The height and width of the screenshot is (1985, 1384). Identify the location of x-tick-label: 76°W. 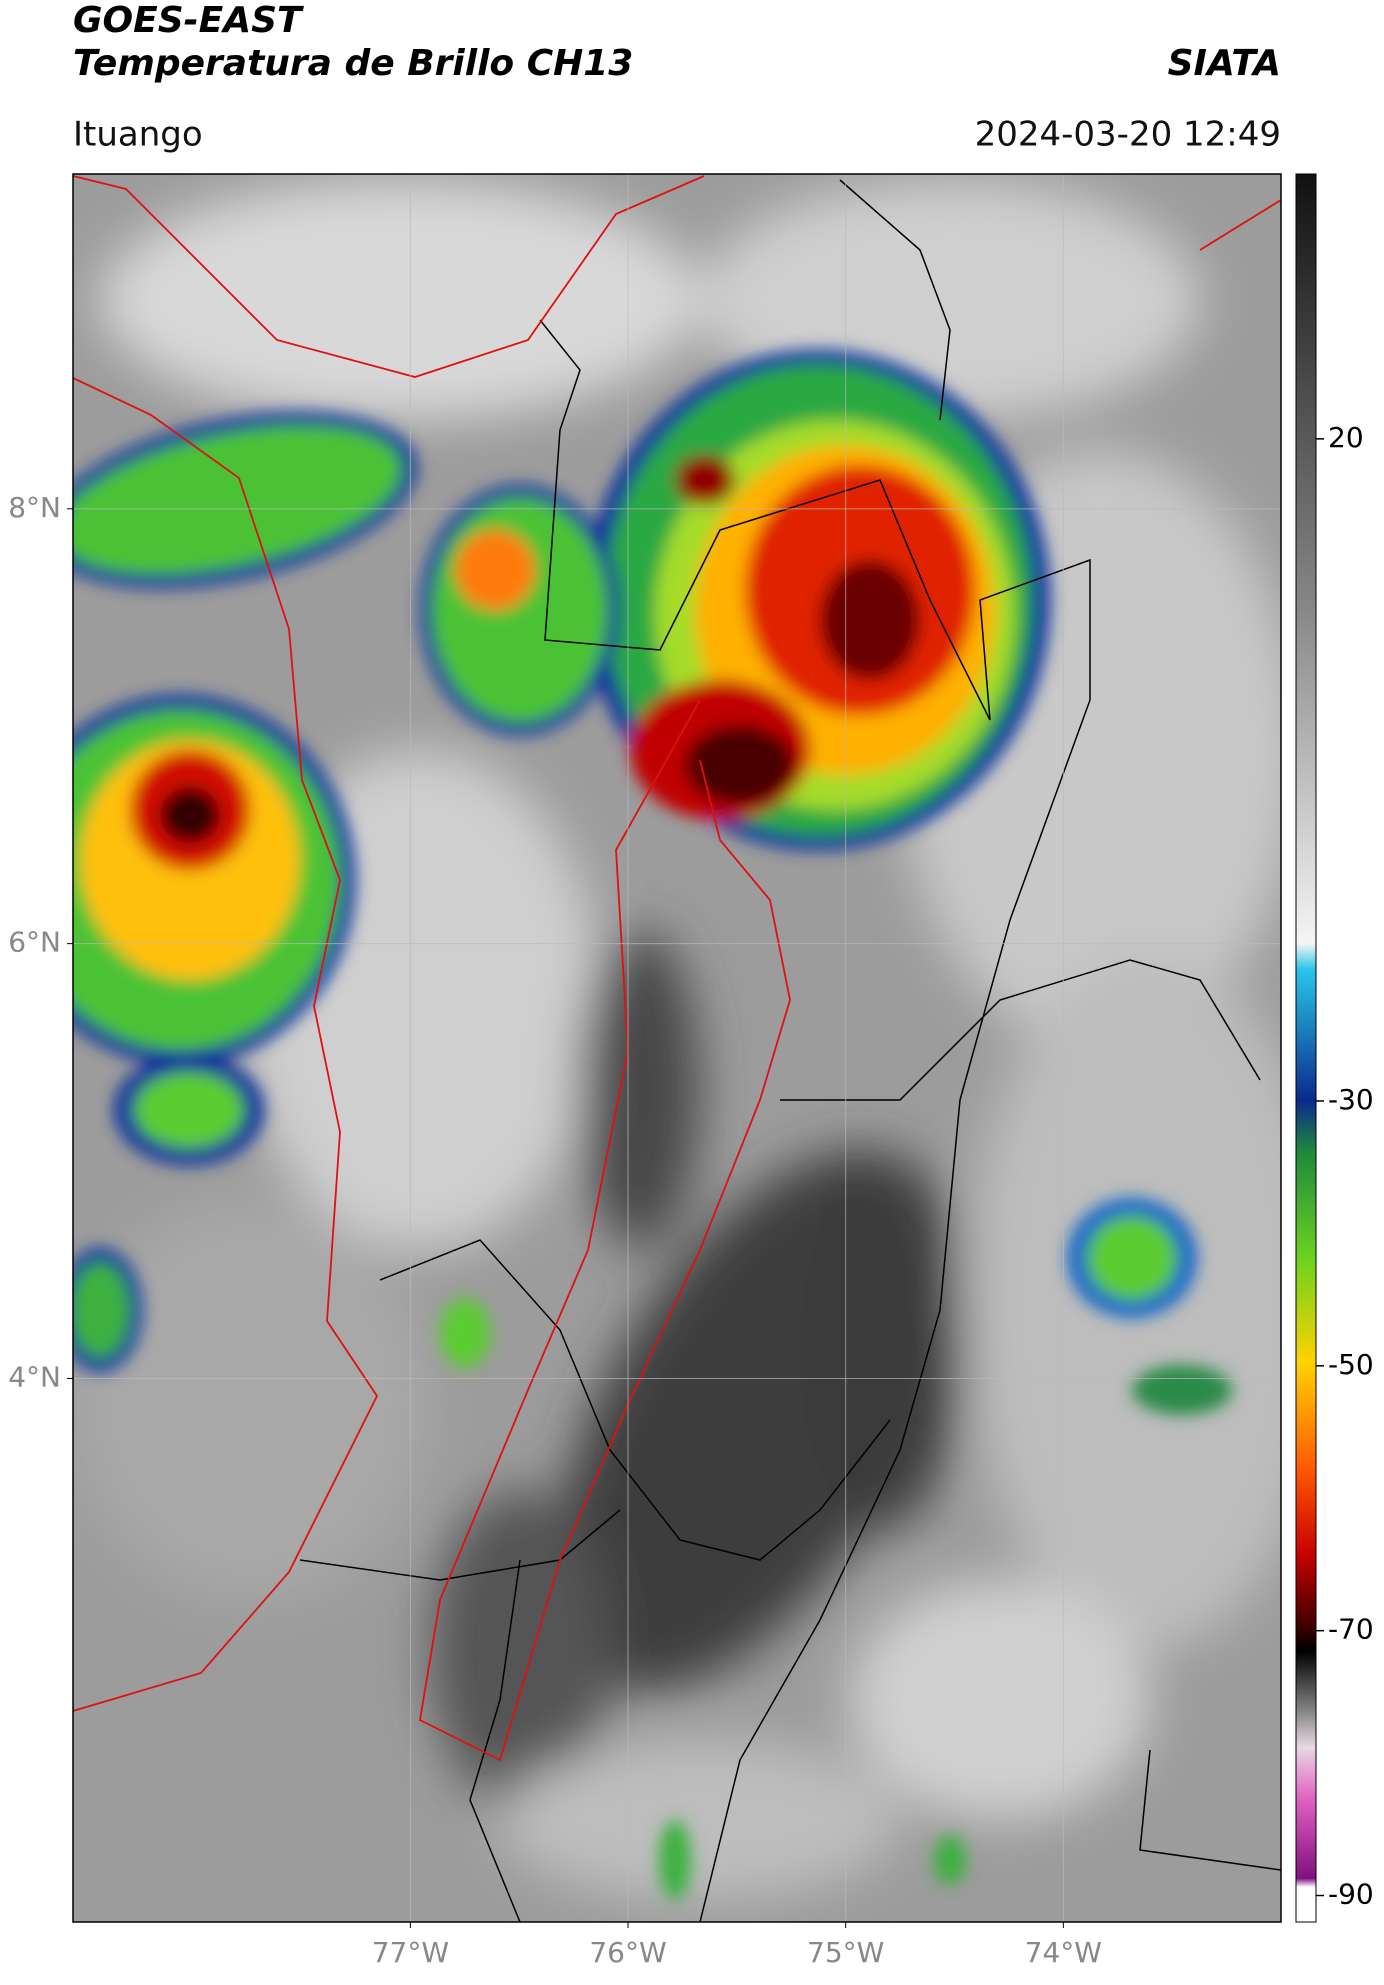
(627, 1952).